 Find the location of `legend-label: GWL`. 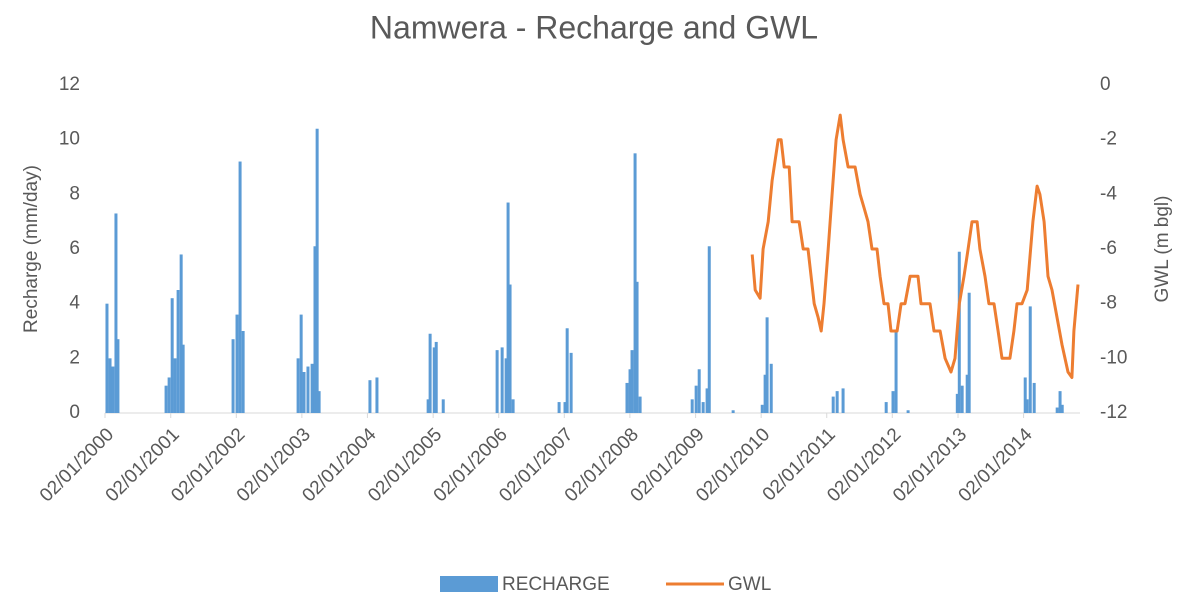

legend-label: GWL is located at coordinates (749, 584).